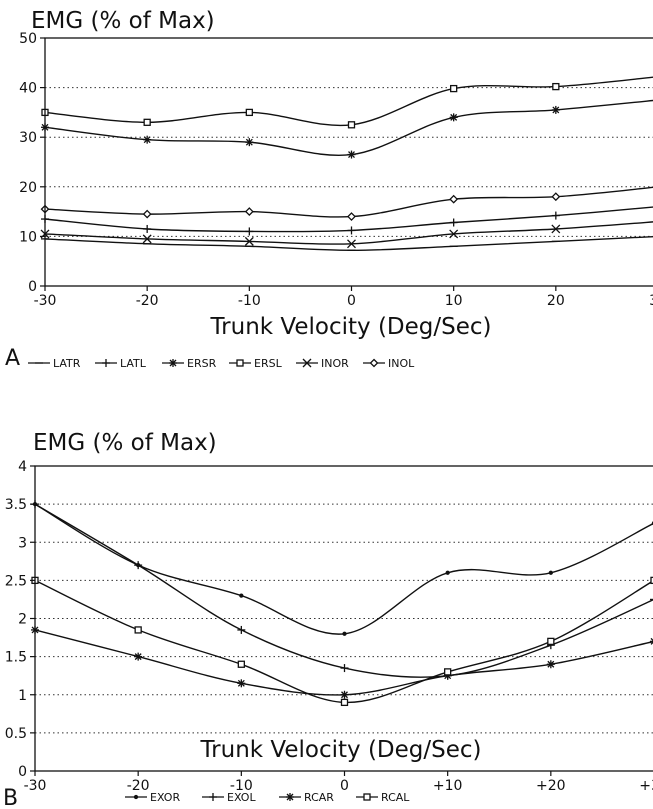 This screenshot has width=653, height=809. Describe the element at coordinates (556, 301) in the screenshot. I see `x-tick-label: 20` at that location.